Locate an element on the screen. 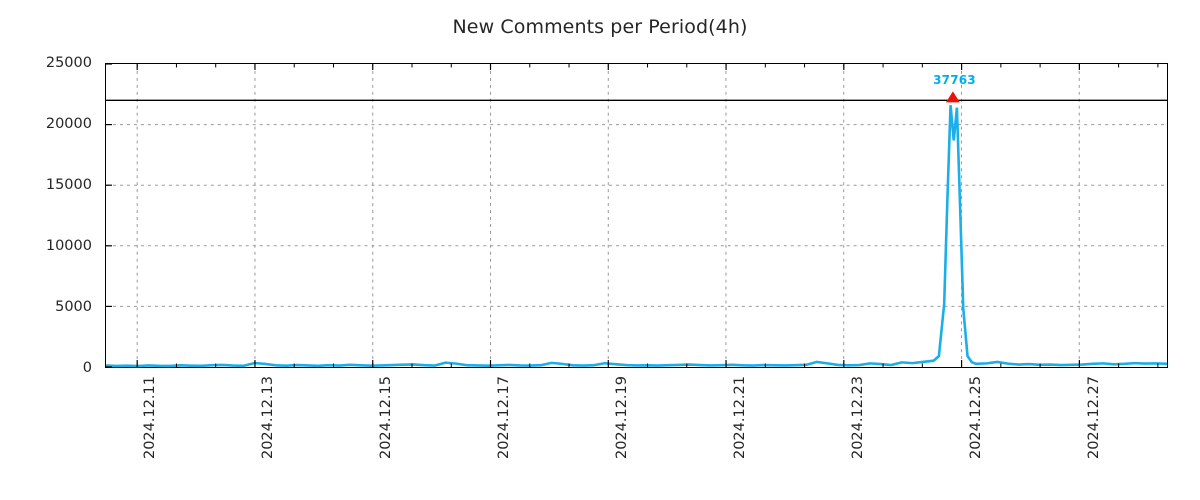 The height and width of the screenshot is (500, 1200). y-tick-label: 0 is located at coordinates (87, 368).